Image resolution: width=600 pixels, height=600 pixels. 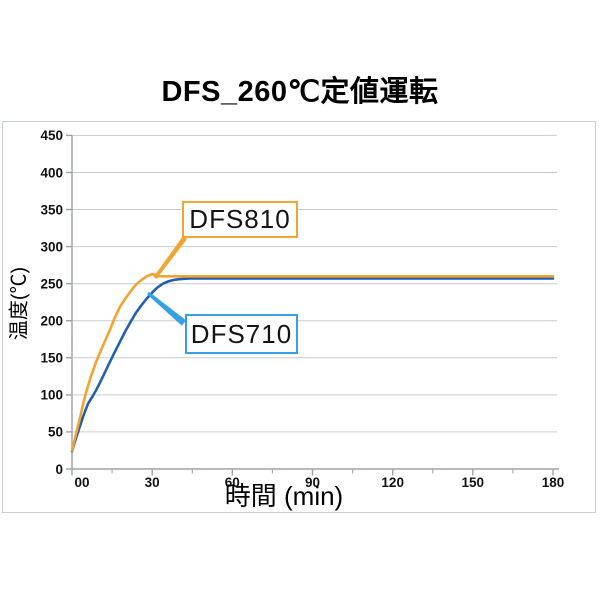 I want to click on svg-text: 300, so click(x=51, y=246).